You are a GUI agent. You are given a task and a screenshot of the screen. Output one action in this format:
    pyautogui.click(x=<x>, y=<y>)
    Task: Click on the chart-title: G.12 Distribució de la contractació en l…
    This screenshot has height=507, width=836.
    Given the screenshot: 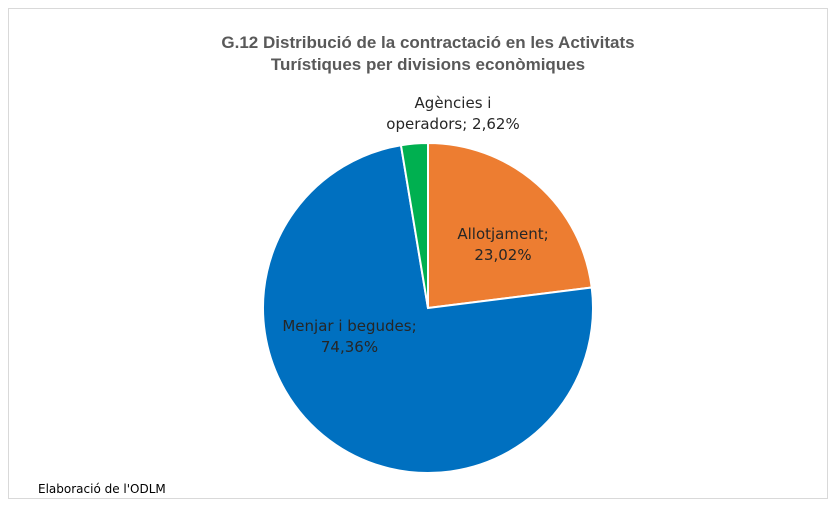 What is the action you would take?
    pyautogui.click(x=427, y=42)
    